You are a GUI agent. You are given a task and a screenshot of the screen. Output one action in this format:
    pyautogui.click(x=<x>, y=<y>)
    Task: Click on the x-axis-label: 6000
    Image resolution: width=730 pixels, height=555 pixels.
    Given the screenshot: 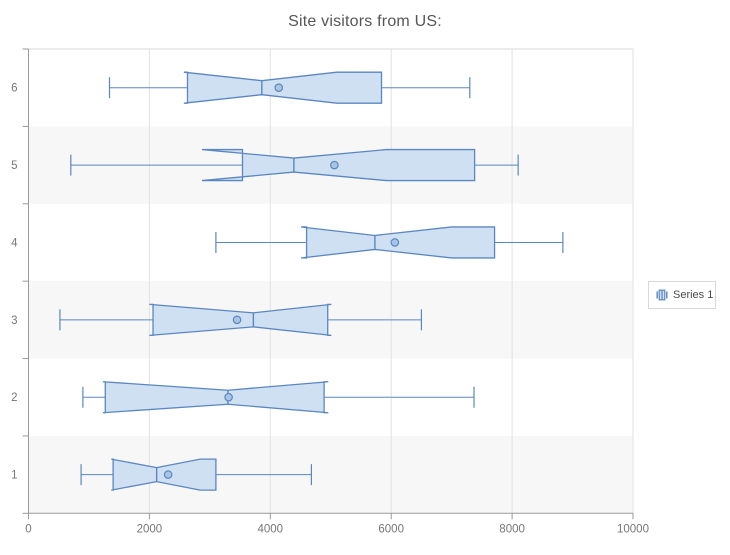 What is the action you would take?
    pyautogui.click(x=391, y=529)
    